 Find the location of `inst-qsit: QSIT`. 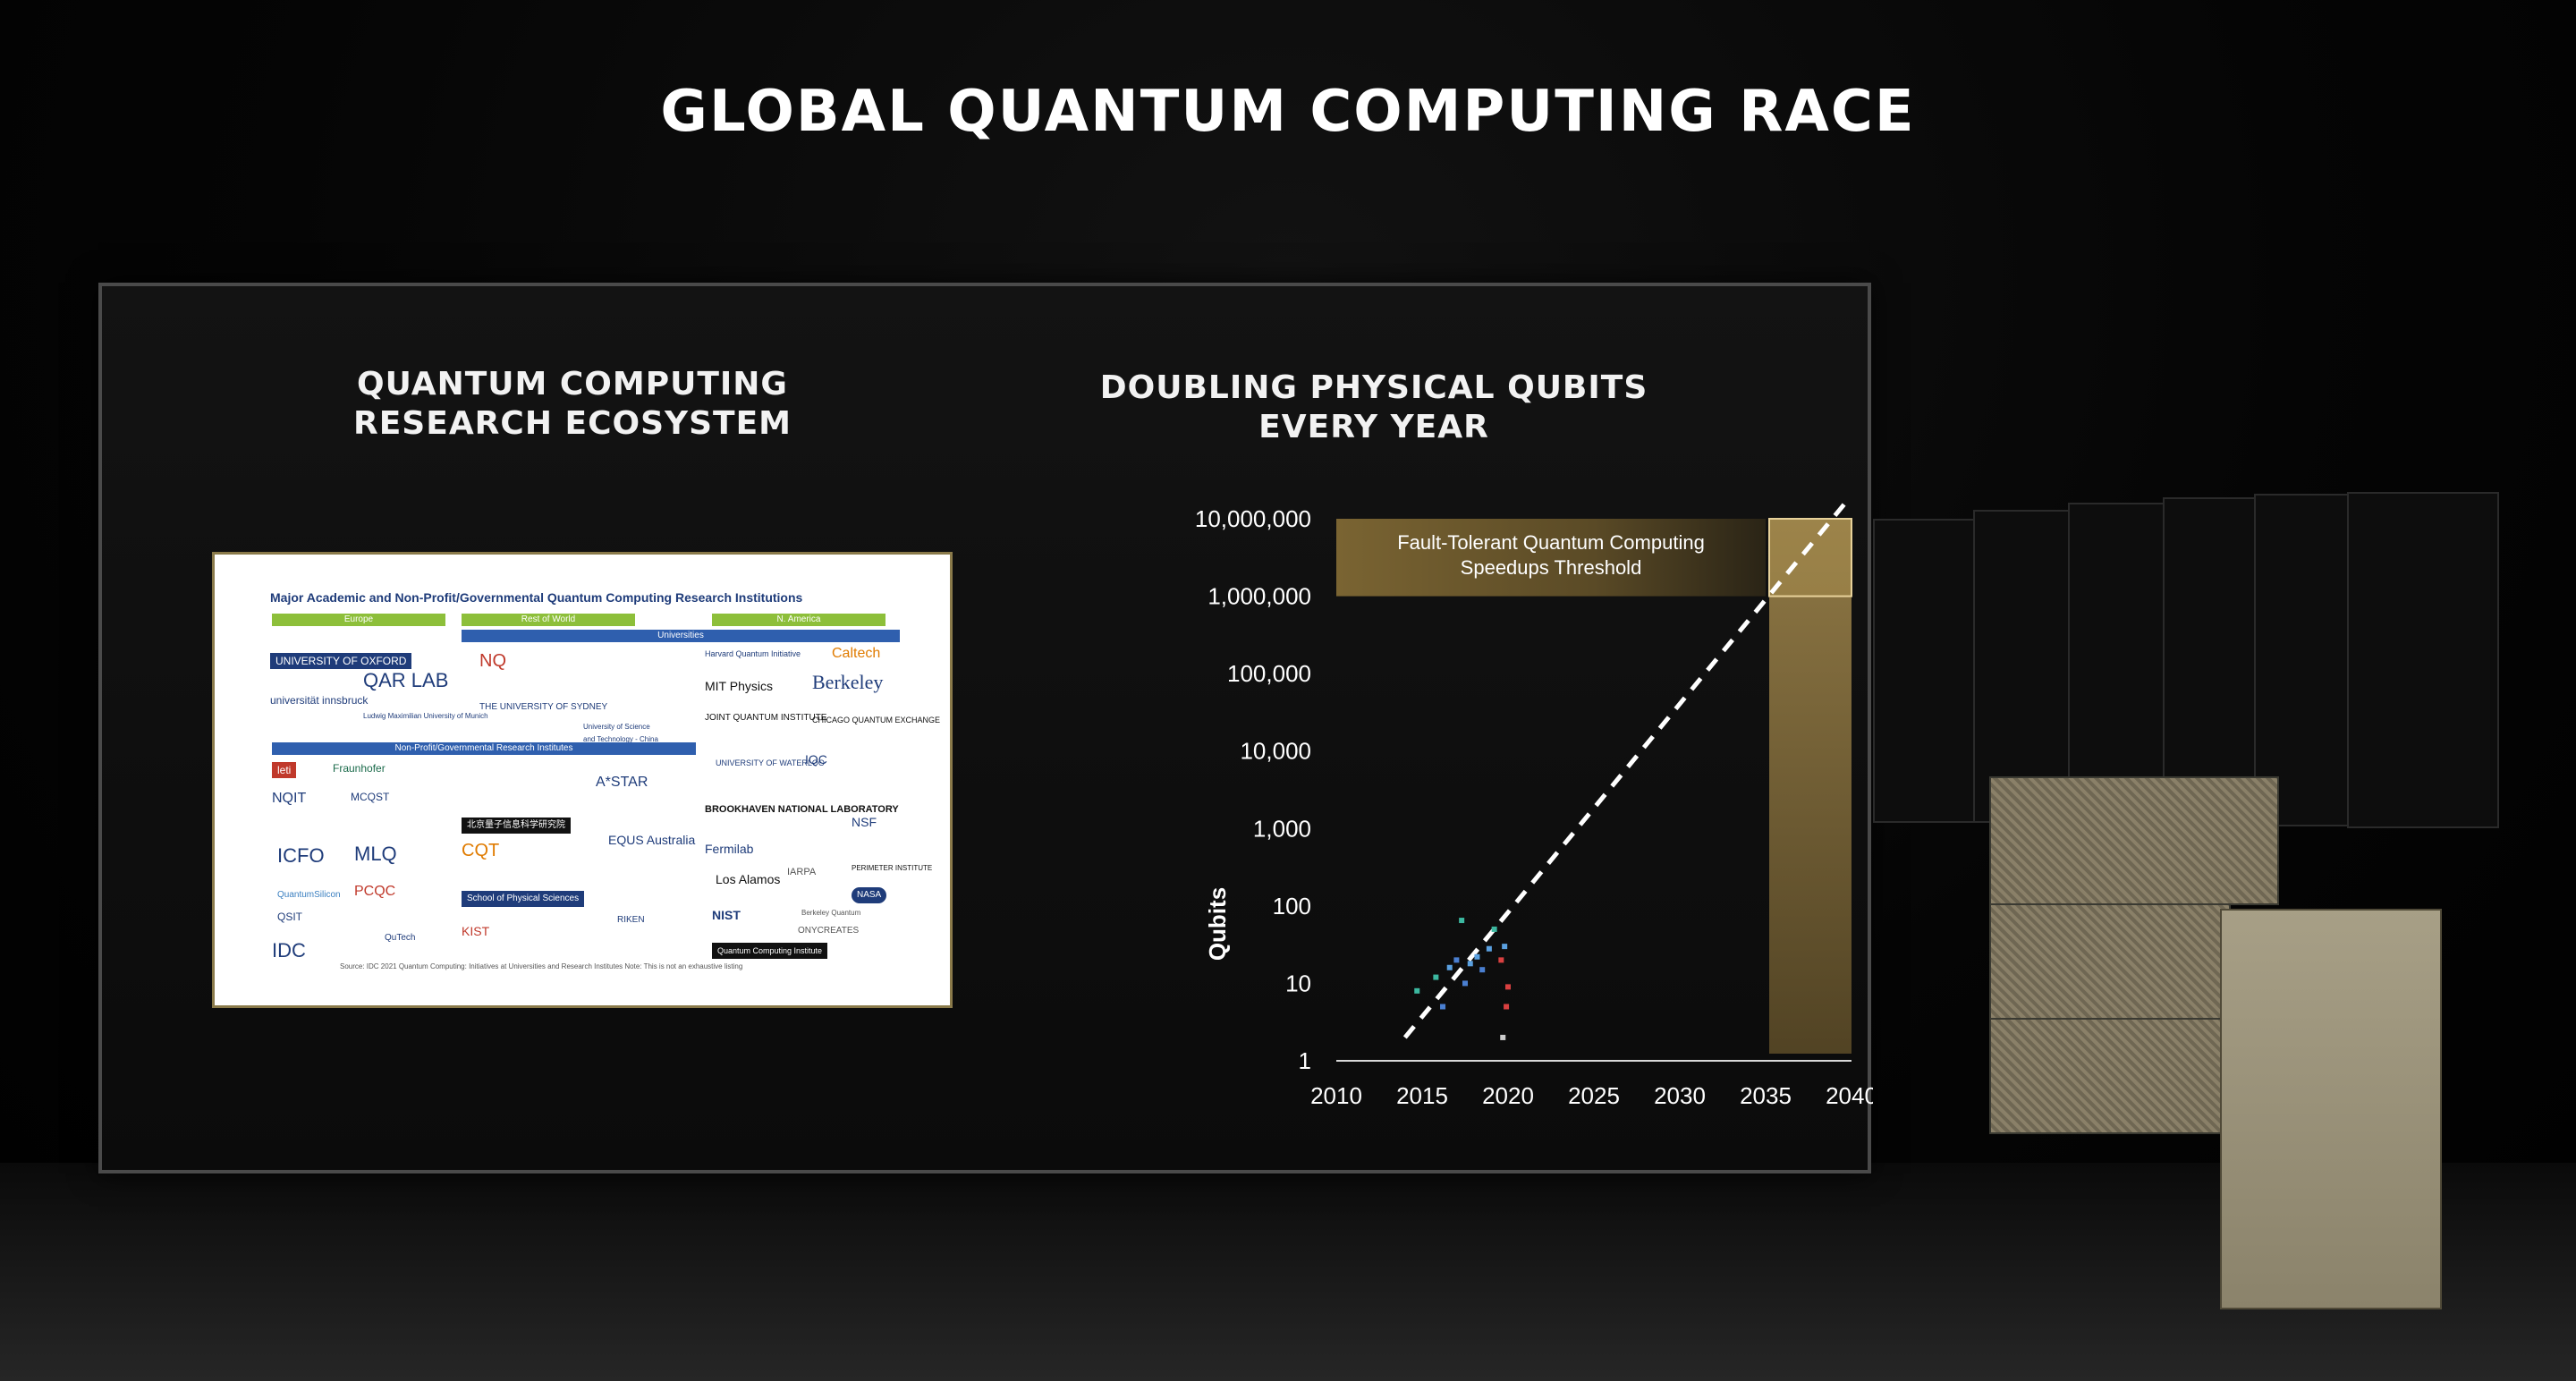

inst-qsit: QSIT is located at coordinates (290, 917).